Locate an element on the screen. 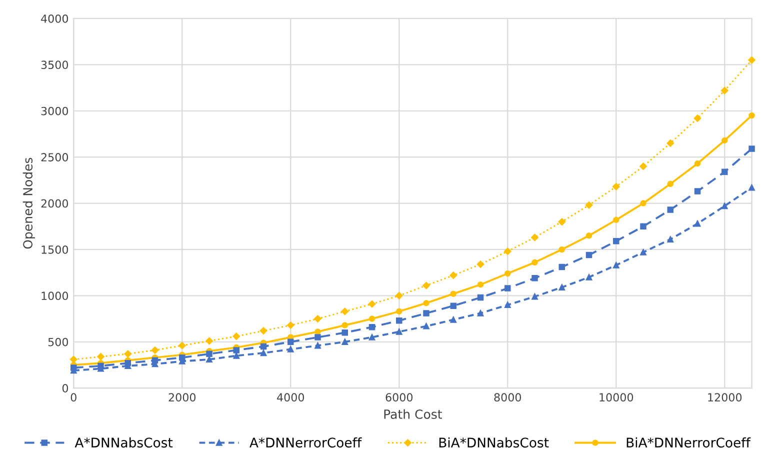 The image size is (775, 462). x-tick-label: 2000 is located at coordinates (182, 397).